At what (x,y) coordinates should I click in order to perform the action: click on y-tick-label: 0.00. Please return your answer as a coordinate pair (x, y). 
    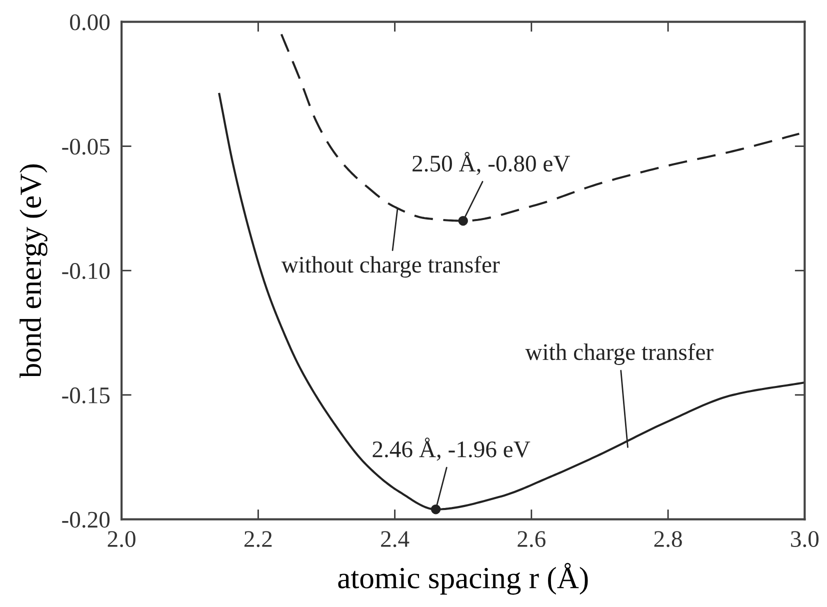
    Looking at the image, I should click on (90, 22).